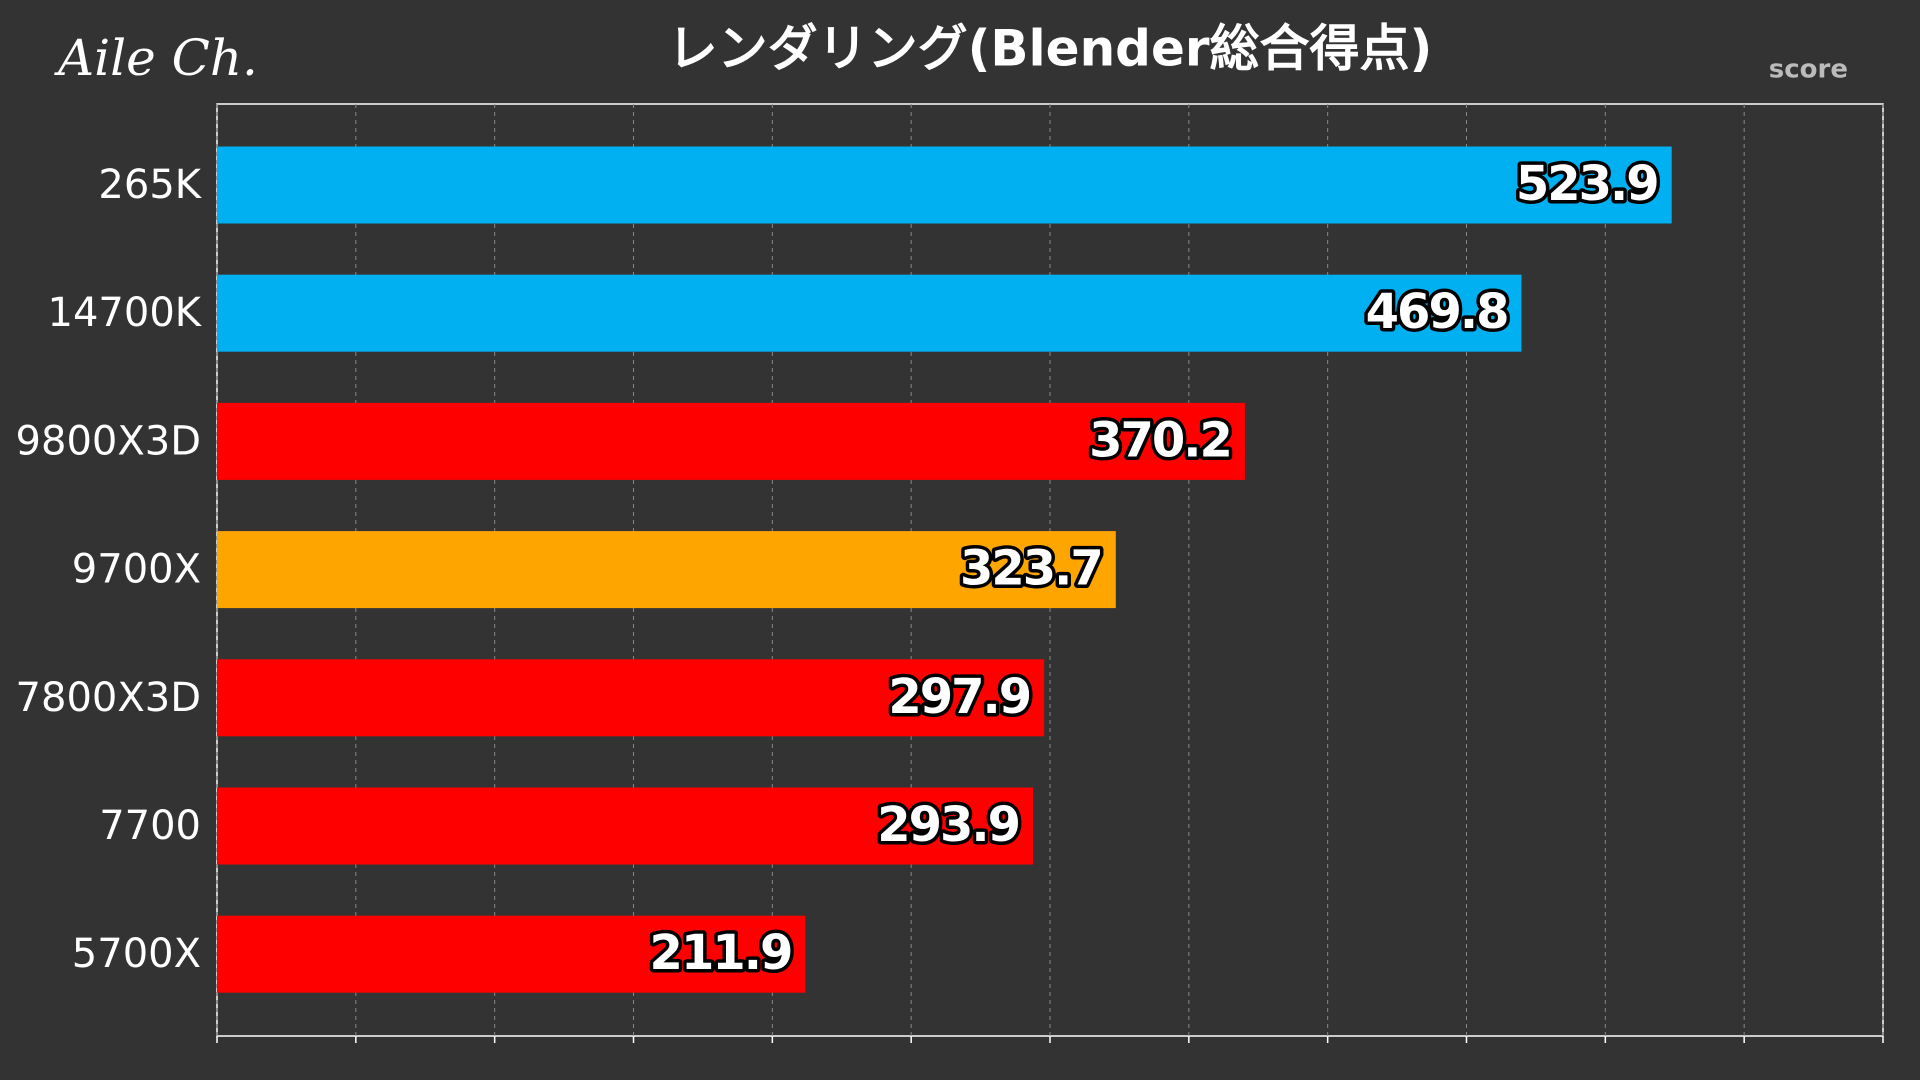  What do you see at coordinates (1808, 70) in the screenshot?
I see `axis-label: score` at bounding box center [1808, 70].